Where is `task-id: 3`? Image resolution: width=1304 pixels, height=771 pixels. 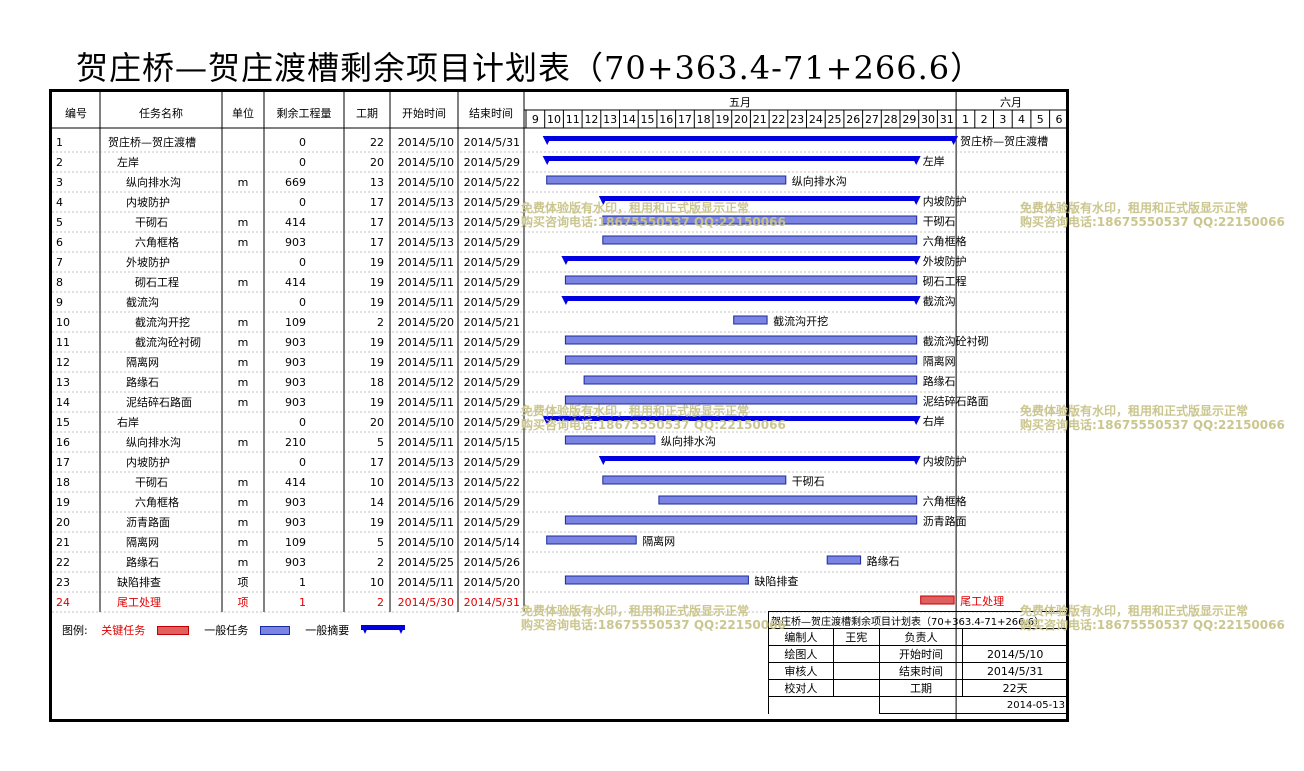 task-id: 3 is located at coordinates (59, 182).